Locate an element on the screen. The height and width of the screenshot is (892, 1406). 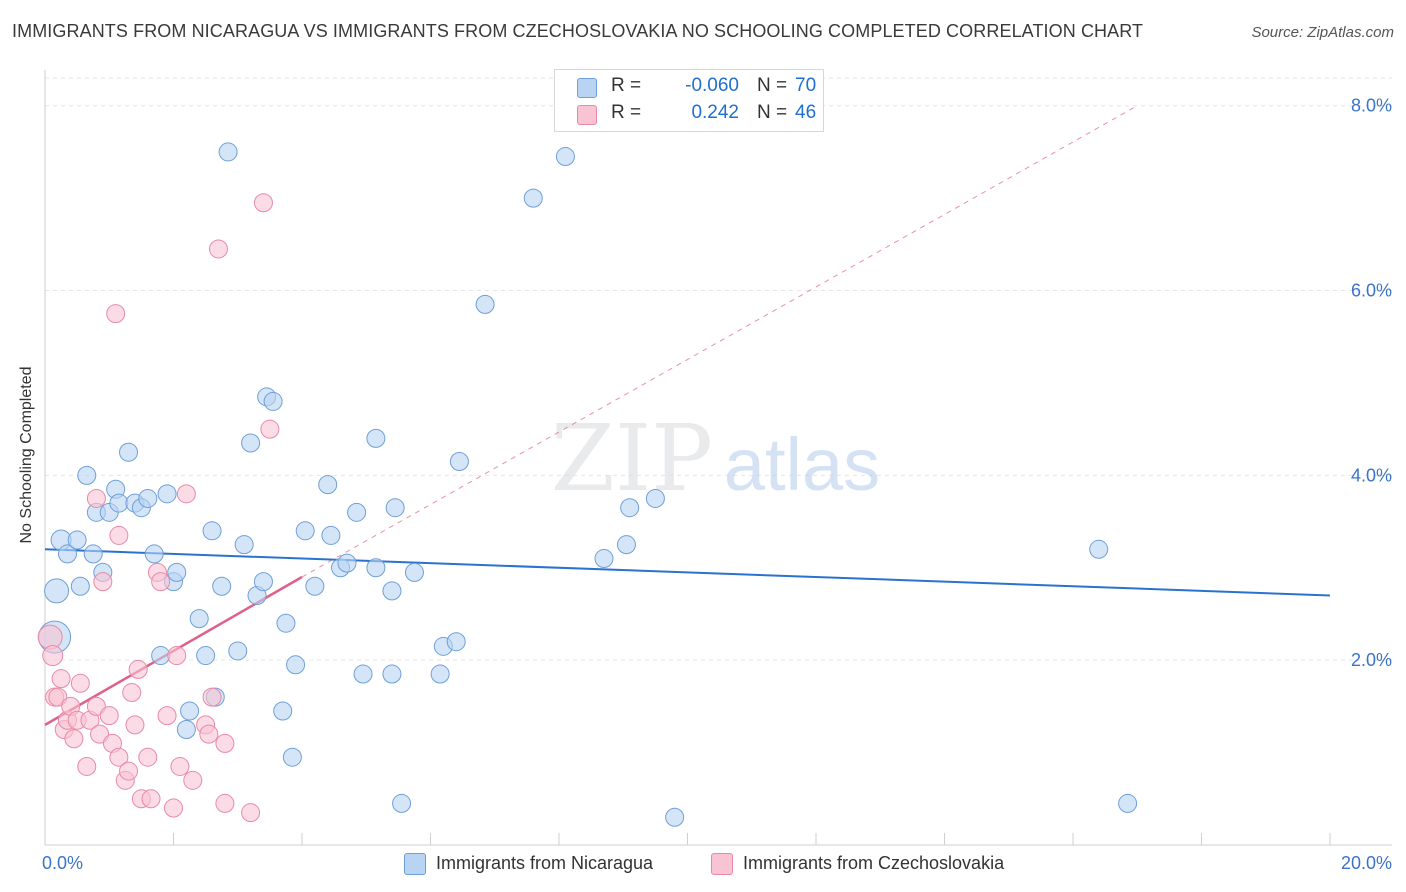
y-tick-label: 8.0% is located at coordinates (1371, 106).